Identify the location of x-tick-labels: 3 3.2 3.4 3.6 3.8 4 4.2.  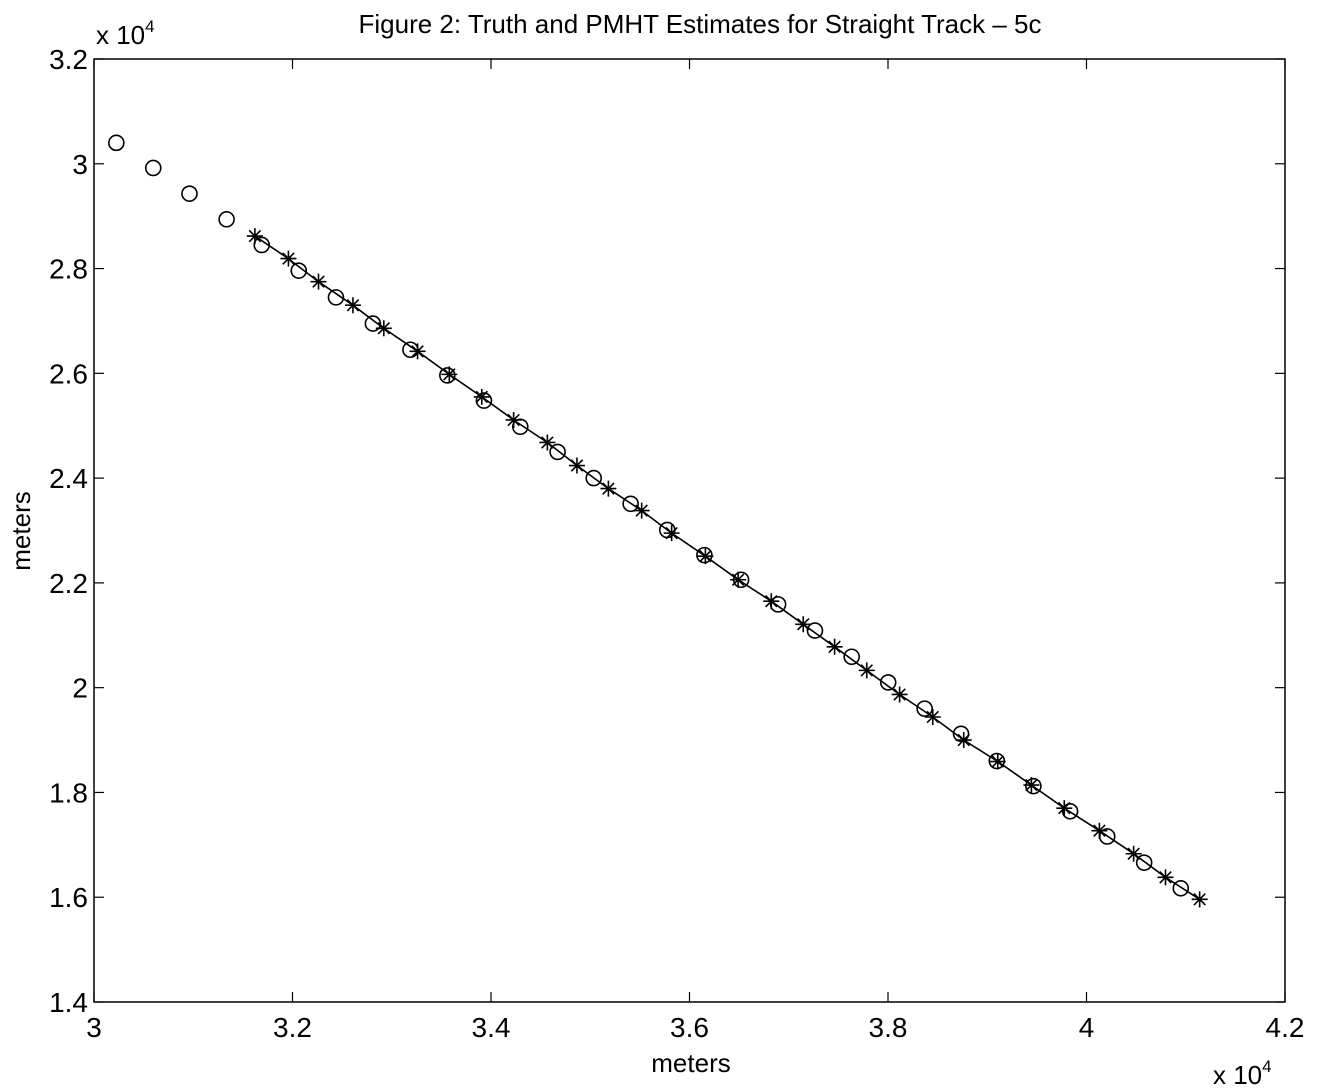
(695, 1027).